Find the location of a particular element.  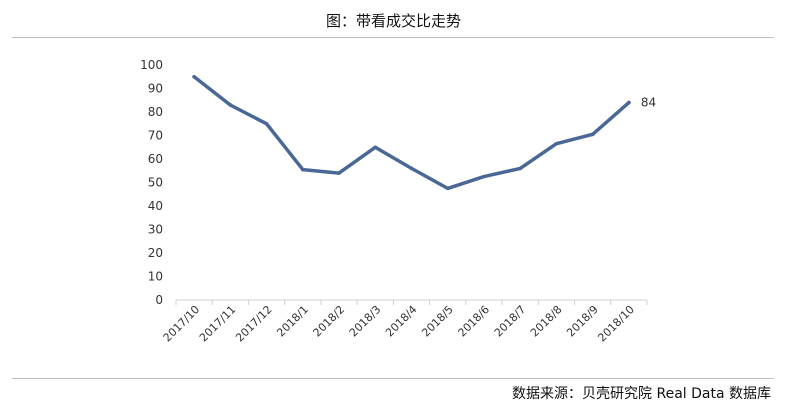

x-tick-label: 2018/1 is located at coordinates (292, 321).